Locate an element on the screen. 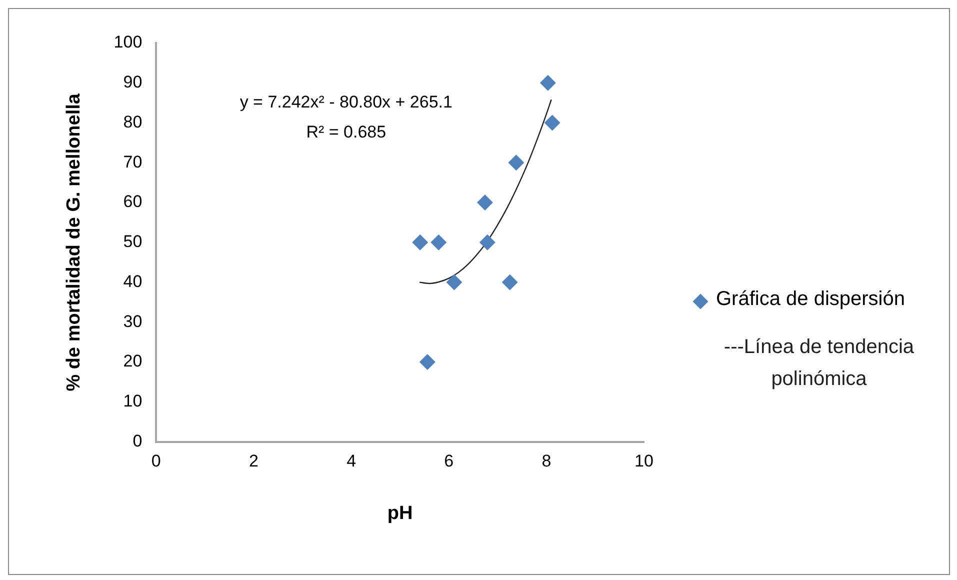 The image size is (957, 580). y-tick-label: 40 is located at coordinates (132, 281).